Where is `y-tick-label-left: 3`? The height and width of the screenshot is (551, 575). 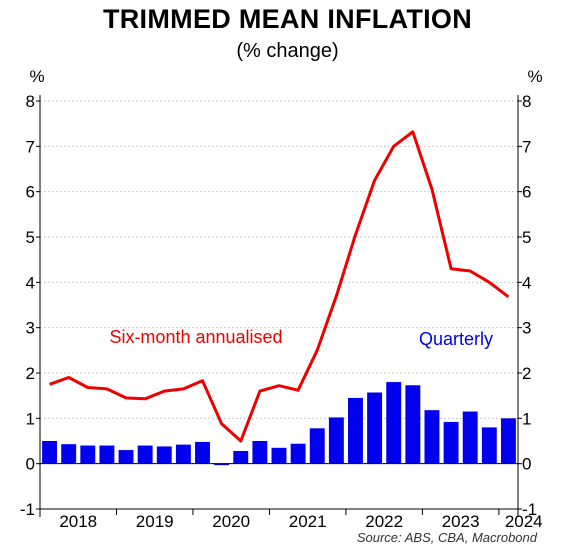 y-tick-label-left: 3 is located at coordinates (30, 328).